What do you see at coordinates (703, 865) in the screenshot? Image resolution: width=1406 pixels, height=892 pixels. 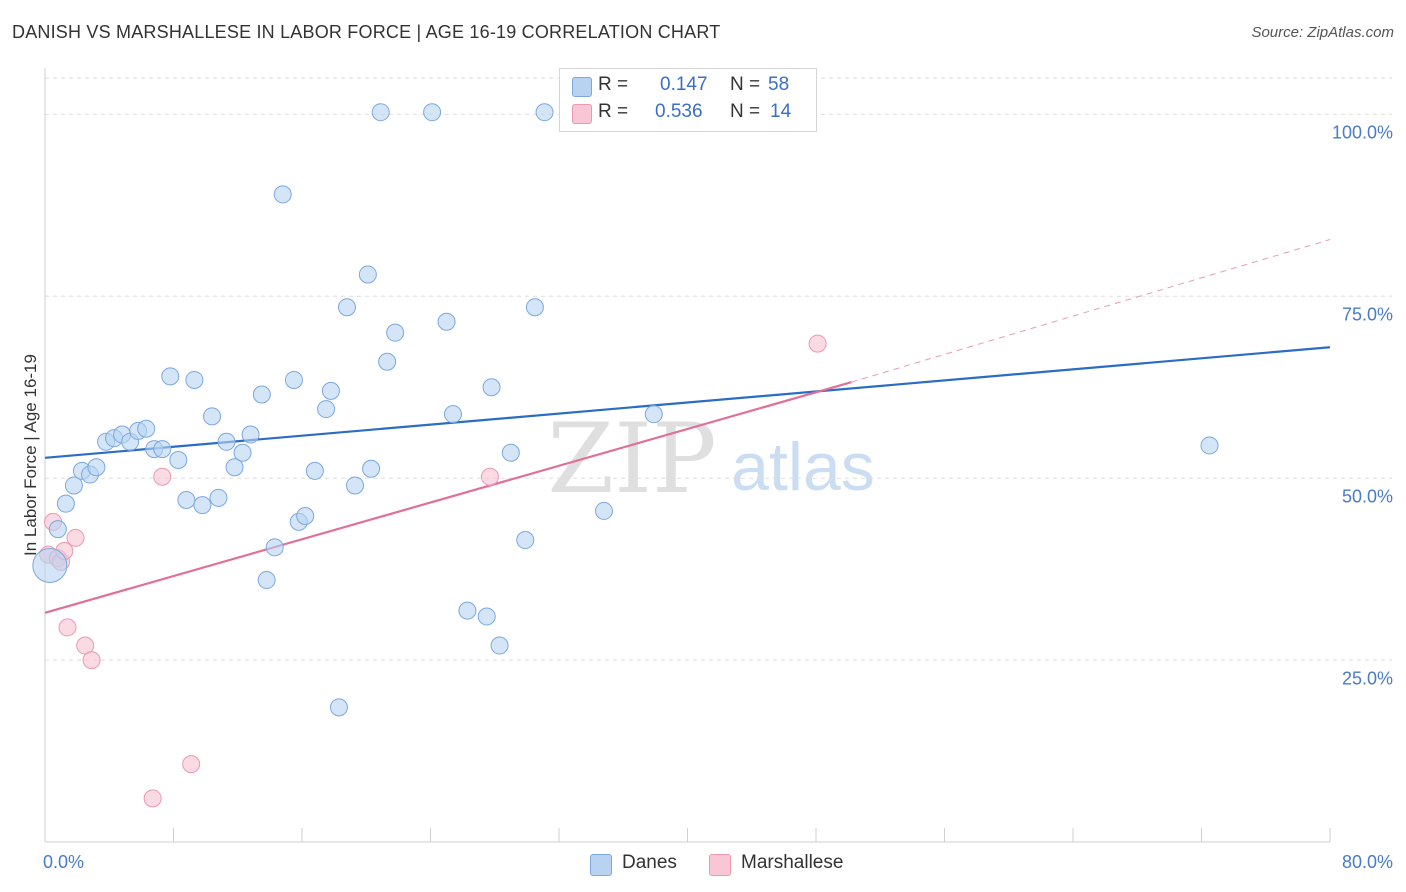 I see `bottom-legend: Danes Marshallese` at bounding box center [703, 865].